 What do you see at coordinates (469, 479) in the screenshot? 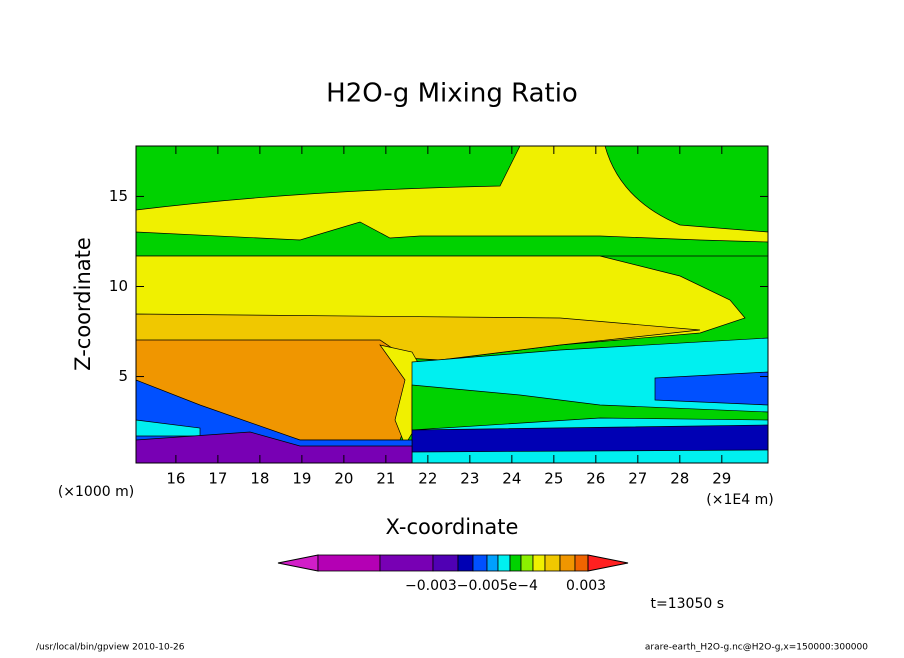
I see `x-tick-label: 23` at bounding box center [469, 479].